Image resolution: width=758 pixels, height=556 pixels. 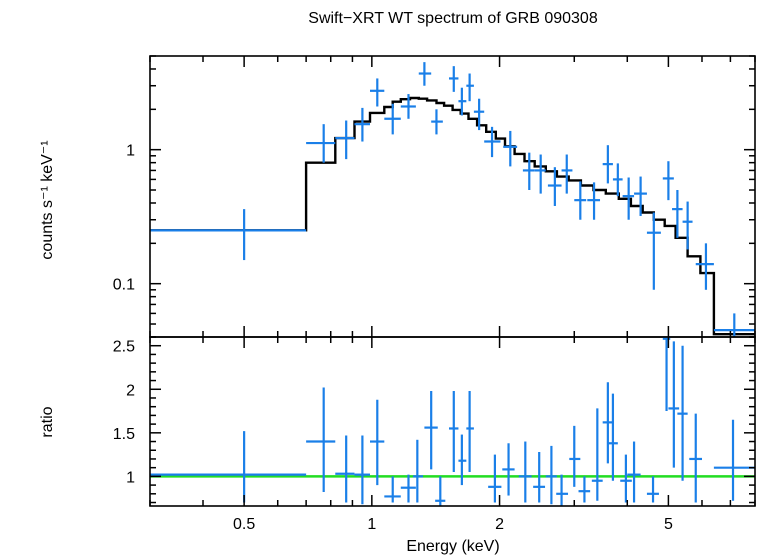 I want to click on x-axis-label: Energy (keV), so click(x=452, y=546).